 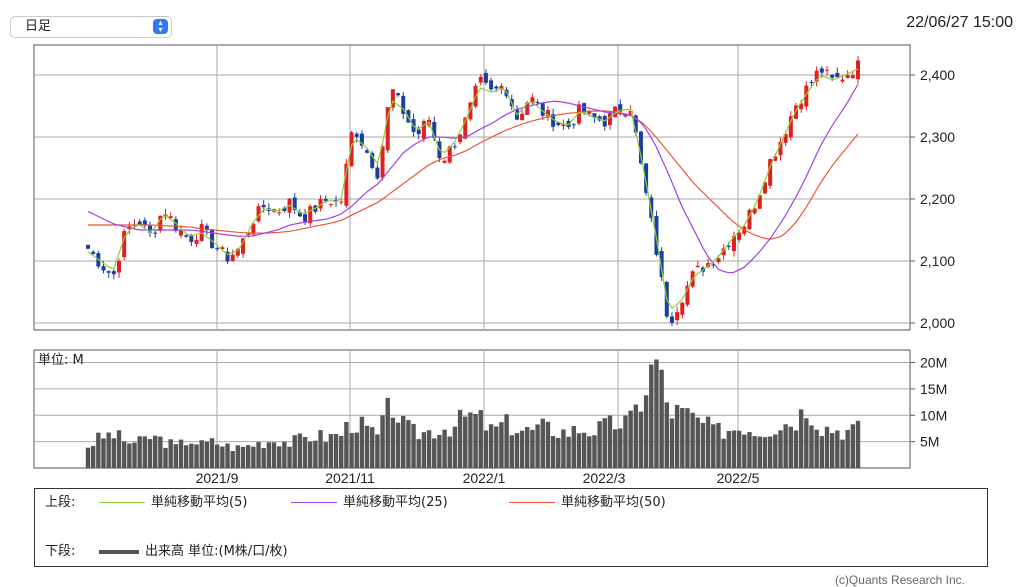 What do you see at coordinates (191, 552) in the screenshot?
I see `legend-item-volume: 出来高 単位:(M株/口/枚)` at bounding box center [191, 552].